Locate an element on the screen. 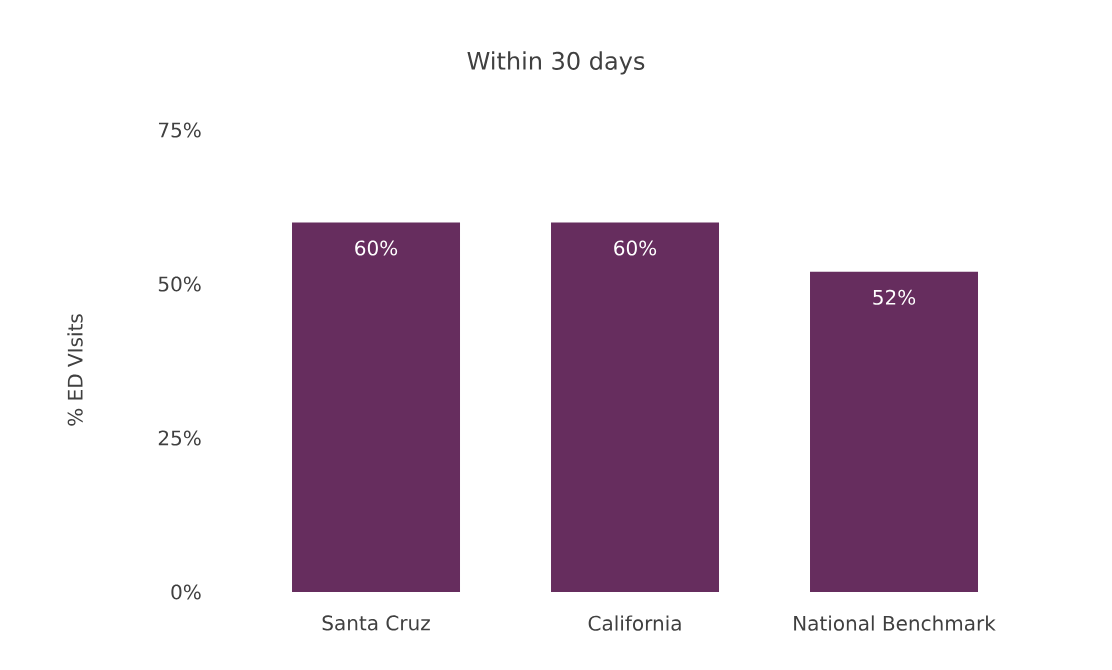  y-tick-label: 0% is located at coordinates (186, 592).